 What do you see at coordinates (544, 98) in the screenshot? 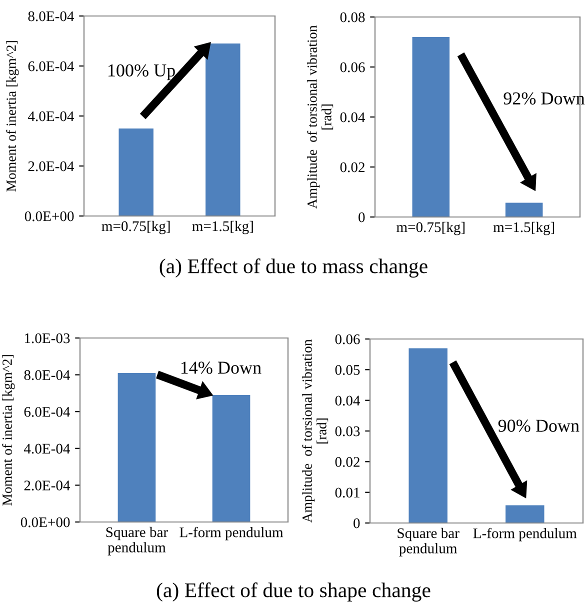
I see `annotation: 92% Down` at bounding box center [544, 98].